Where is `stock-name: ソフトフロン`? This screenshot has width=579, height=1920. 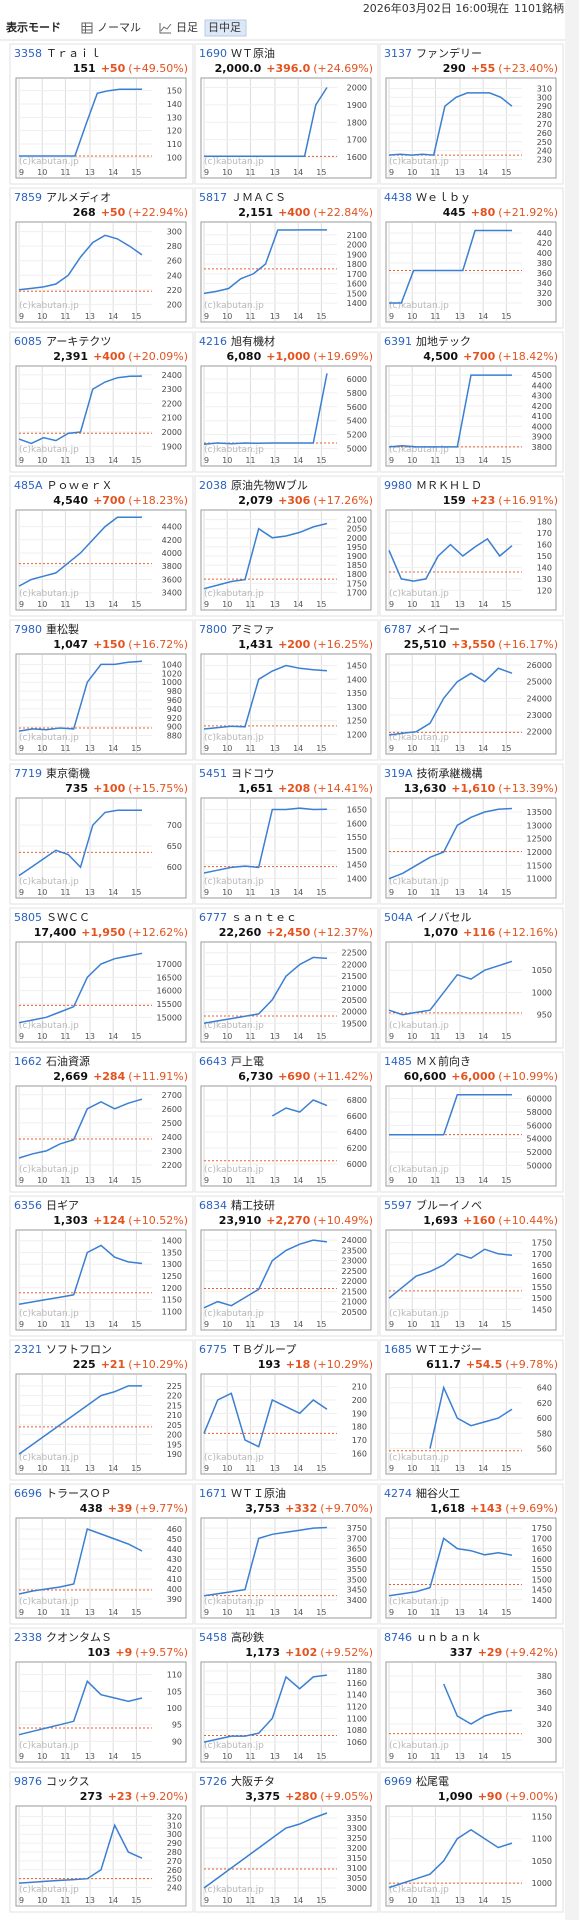
stock-name: ソフトフロン is located at coordinates (79, 1349).